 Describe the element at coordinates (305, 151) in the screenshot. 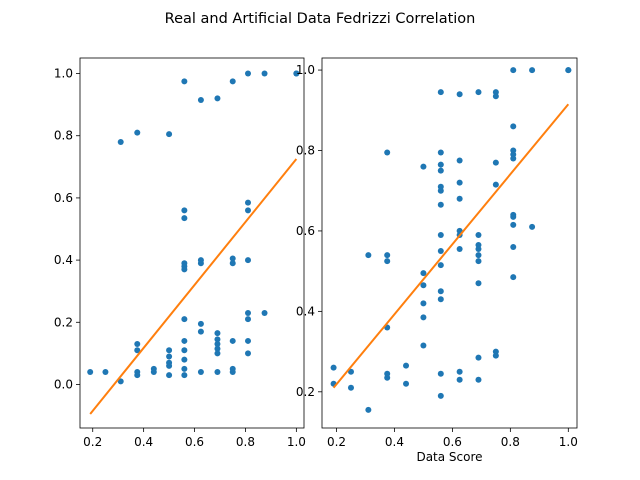

I see `y-tick-label: 0.8` at that location.